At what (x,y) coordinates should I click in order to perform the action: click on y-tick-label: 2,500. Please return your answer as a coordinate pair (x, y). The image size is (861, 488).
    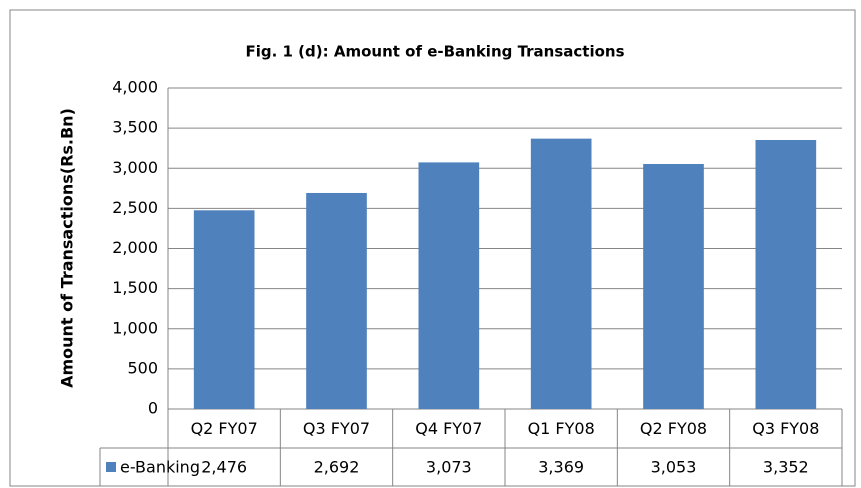
    Looking at the image, I should click on (135, 207).